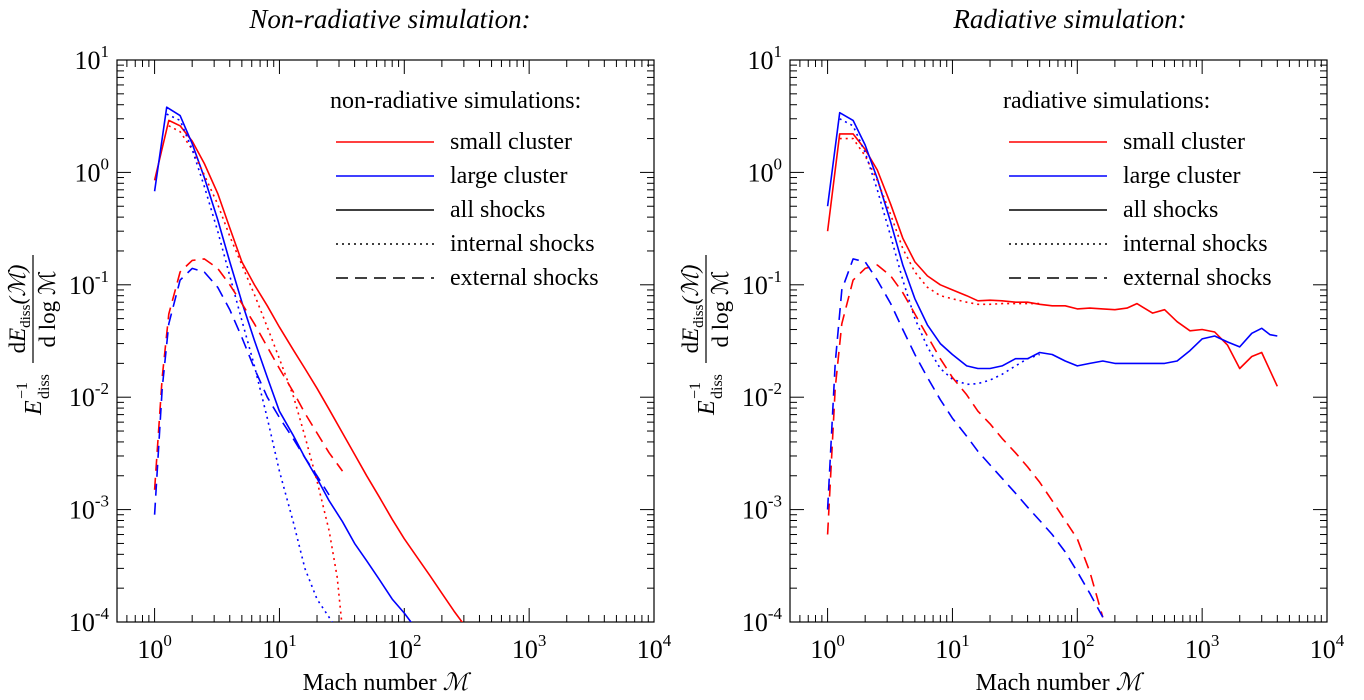  What do you see at coordinates (455, 101) in the screenshot?
I see `legend-title: non-radiative simulations:` at bounding box center [455, 101].